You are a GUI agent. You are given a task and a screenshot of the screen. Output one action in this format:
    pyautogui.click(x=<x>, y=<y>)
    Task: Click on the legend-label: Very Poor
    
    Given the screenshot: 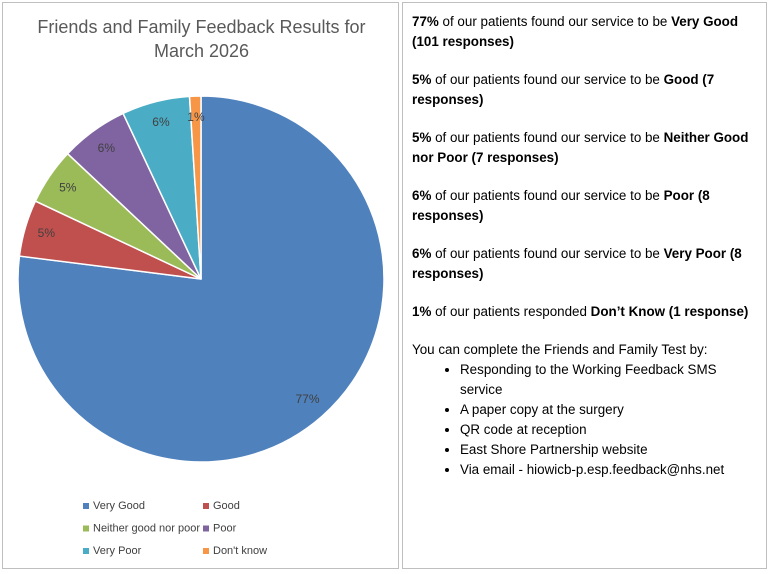 What is the action you would take?
    pyautogui.click(x=117, y=551)
    